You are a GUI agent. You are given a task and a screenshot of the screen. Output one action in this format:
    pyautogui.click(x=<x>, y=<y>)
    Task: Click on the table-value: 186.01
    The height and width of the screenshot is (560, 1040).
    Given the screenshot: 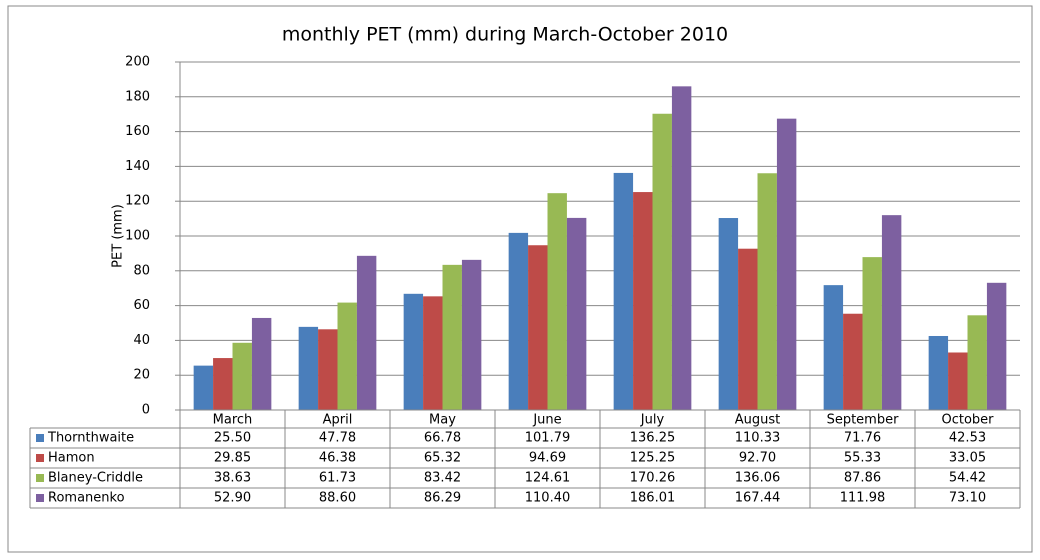 What is the action you would take?
    pyautogui.click(x=653, y=498)
    